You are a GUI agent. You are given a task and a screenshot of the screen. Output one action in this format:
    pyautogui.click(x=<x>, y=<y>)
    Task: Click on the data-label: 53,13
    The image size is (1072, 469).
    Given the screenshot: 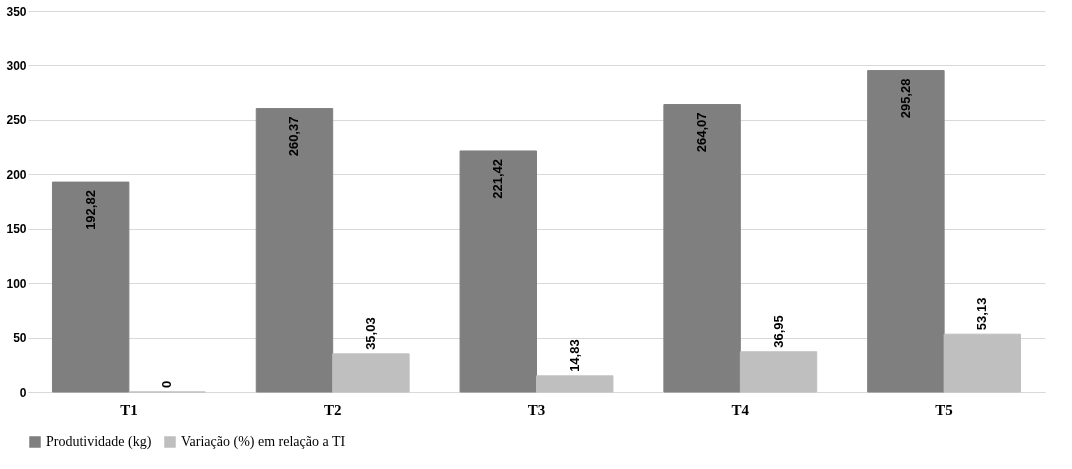 What is the action you would take?
    pyautogui.click(x=982, y=314)
    